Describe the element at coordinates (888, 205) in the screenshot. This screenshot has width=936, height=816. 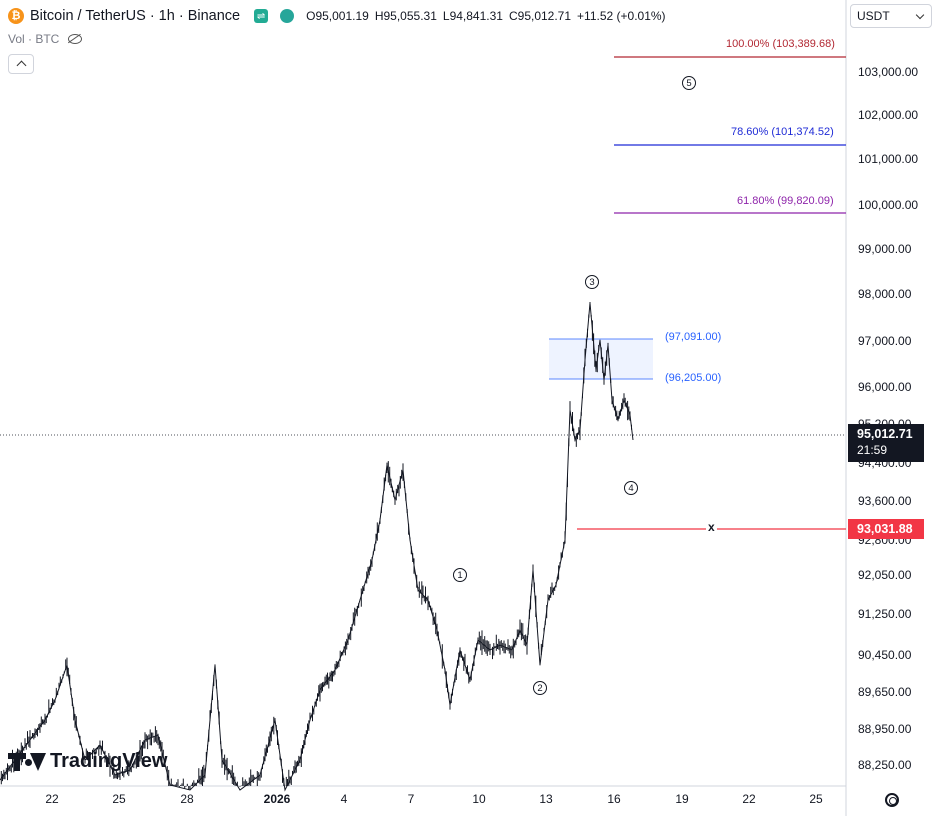
I see `price-axis-label: 100,000.00` at that location.